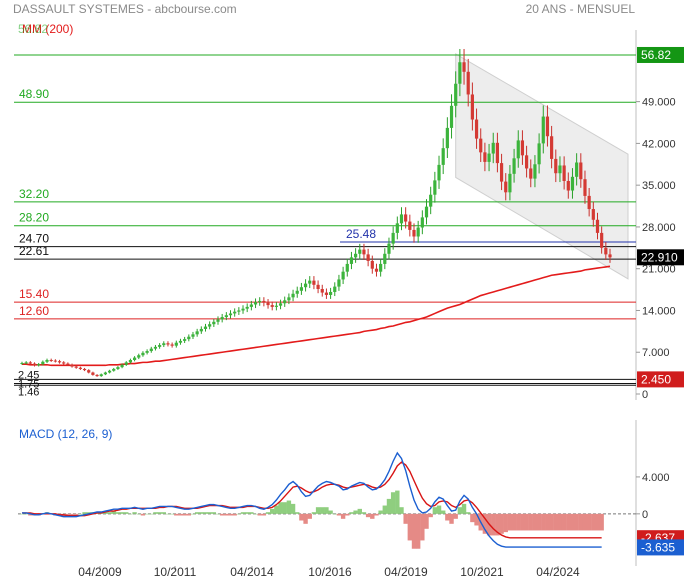  Describe the element at coordinates (47, 29) in the screenshot. I see `ma-label: MM (200)` at that location.